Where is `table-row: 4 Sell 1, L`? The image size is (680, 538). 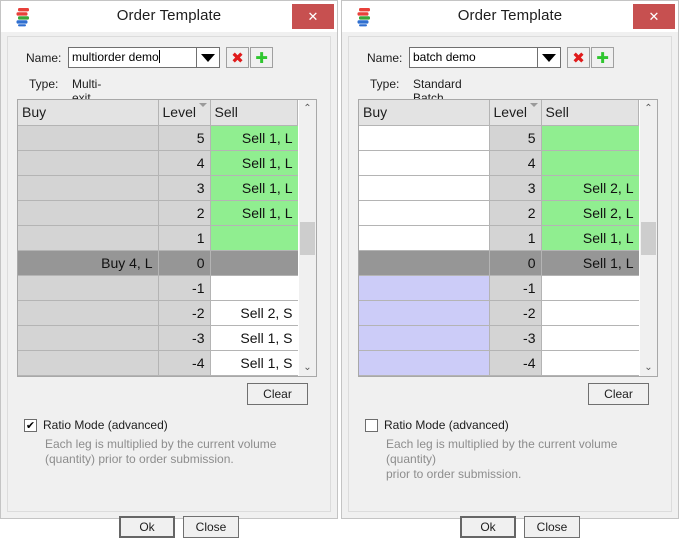 table-row: 4 Sell 1, L is located at coordinates (158, 163).